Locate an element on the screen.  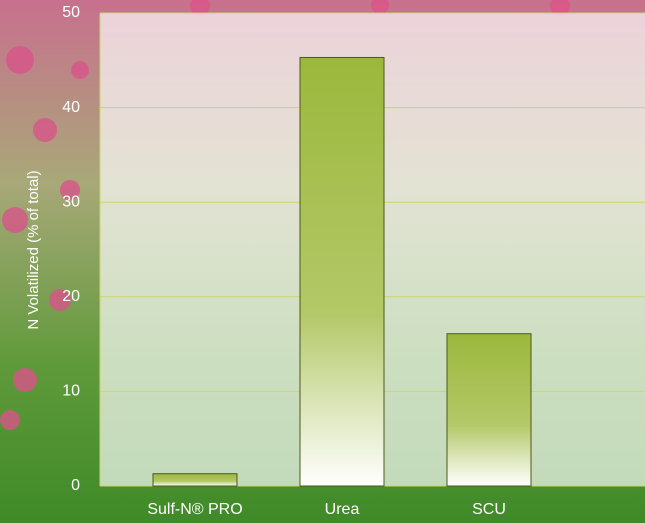
x-tick-label: SCU is located at coordinates (489, 509).